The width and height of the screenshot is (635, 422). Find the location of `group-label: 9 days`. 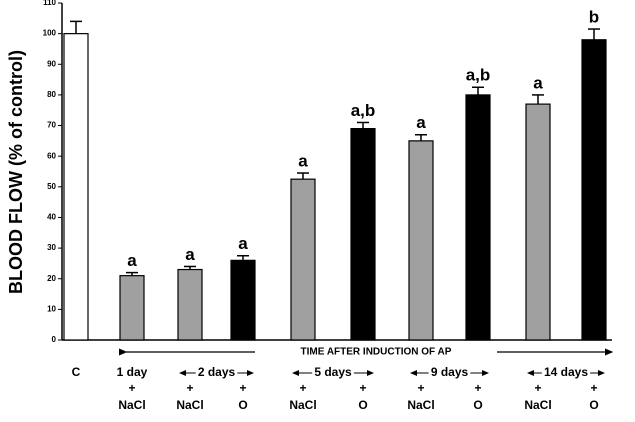

group-label: 9 days is located at coordinates (450, 372).